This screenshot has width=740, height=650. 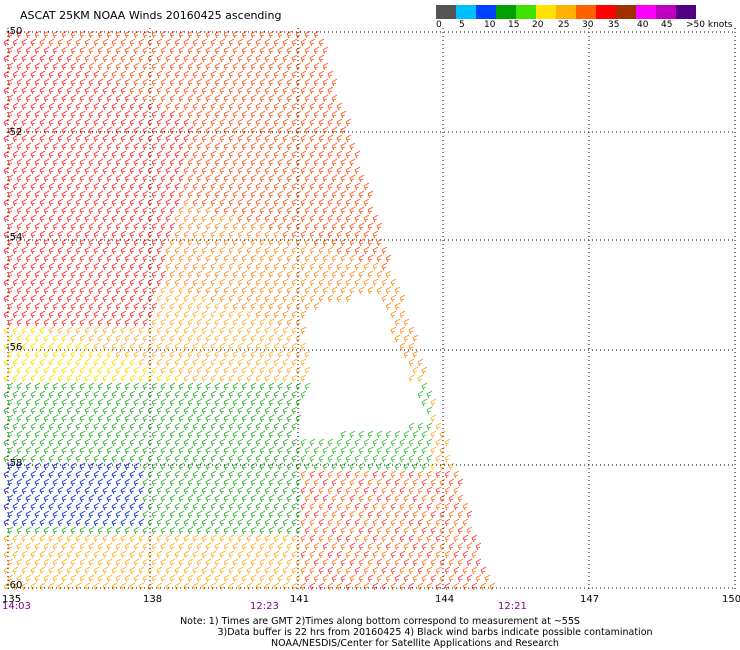 What do you see at coordinates (439, 25) in the screenshot?
I see `legend-label: 0` at bounding box center [439, 25].